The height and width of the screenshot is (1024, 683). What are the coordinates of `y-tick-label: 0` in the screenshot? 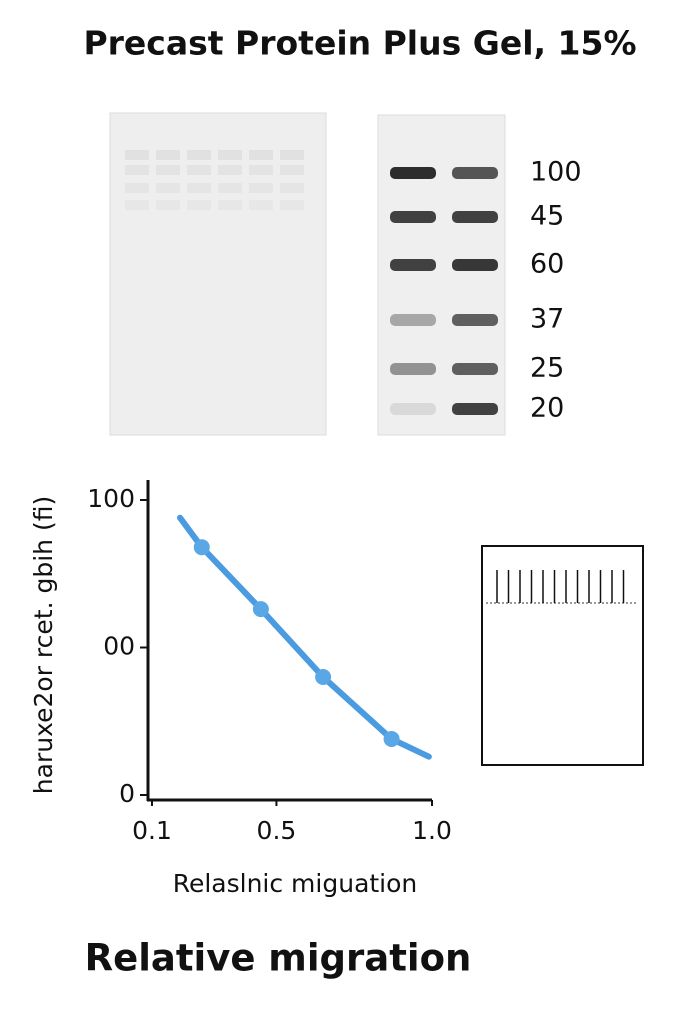 It's located at (127, 793).